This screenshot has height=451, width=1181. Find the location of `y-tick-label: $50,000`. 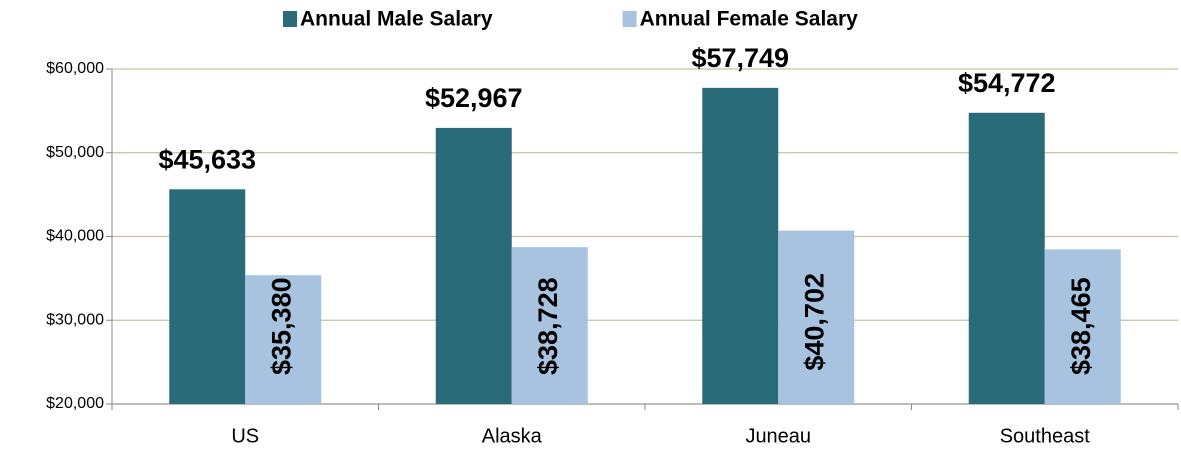

y-tick-label: $50,000 is located at coordinates (75, 152).